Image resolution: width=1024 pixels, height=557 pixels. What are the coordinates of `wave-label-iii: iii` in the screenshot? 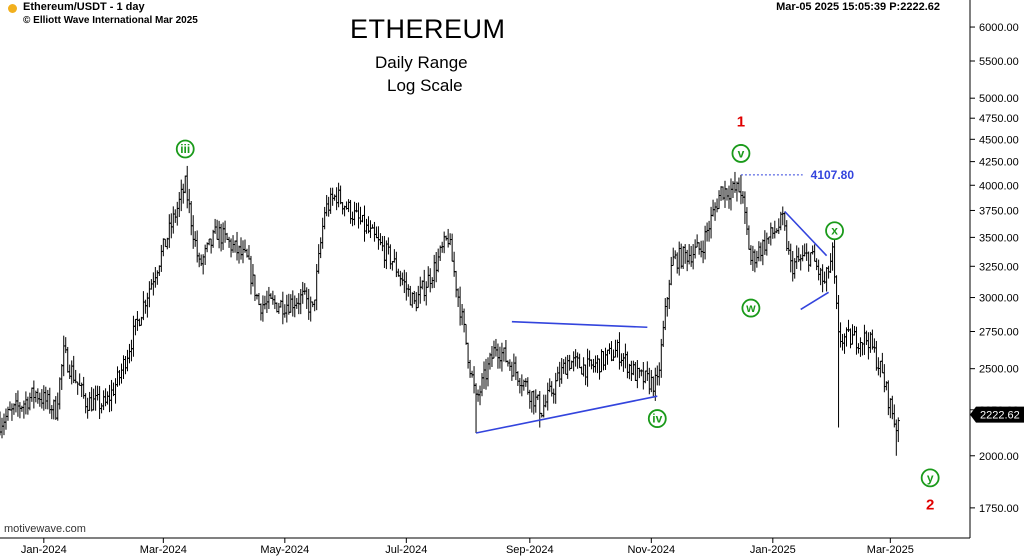 It's located at (185, 149).